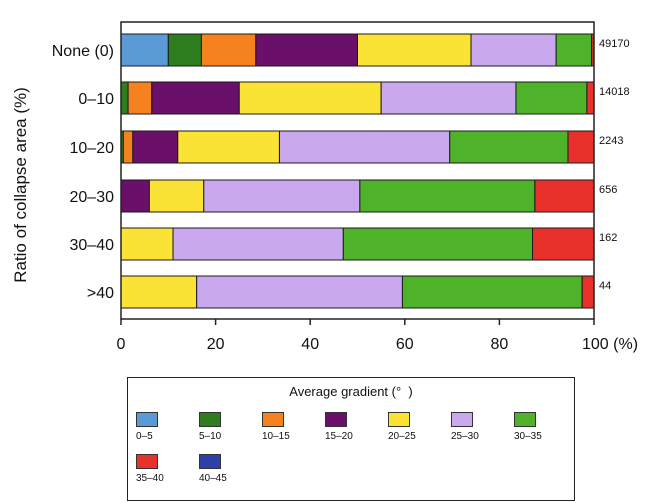 The width and height of the screenshot is (650, 503). I want to click on legend-title: Average gradient (° ), so click(351, 391).